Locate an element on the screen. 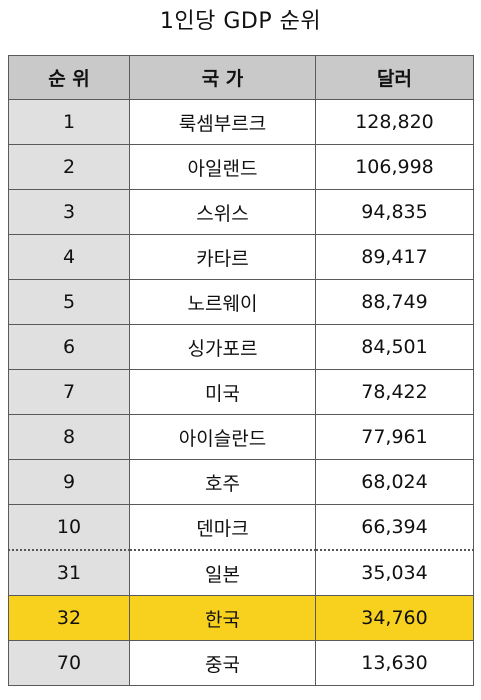 The width and height of the screenshot is (481, 700). country-cell: 싱가포르 is located at coordinates (222, 347).